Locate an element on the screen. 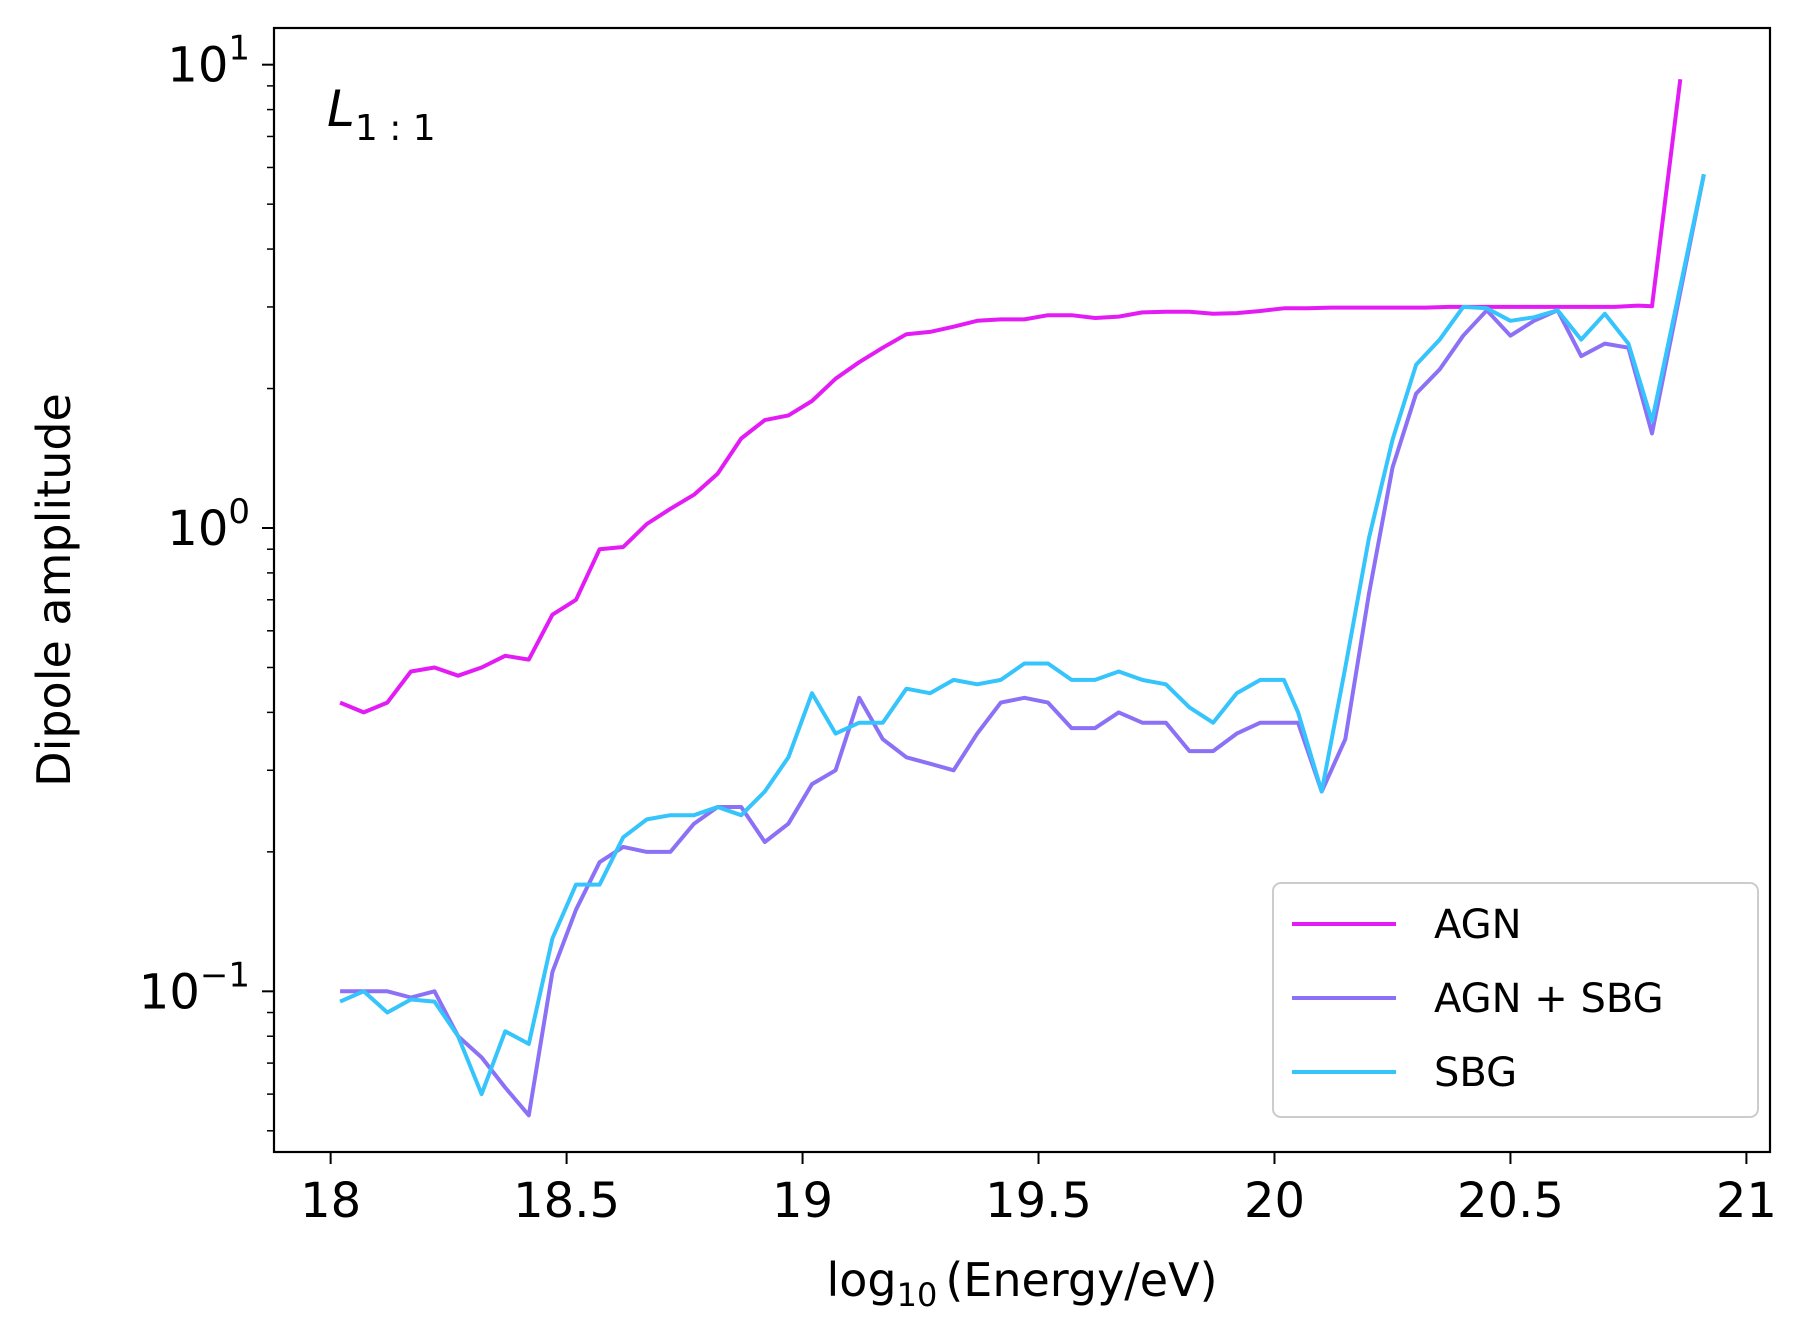 The width and height of the screenshot is (1801, 1336). y-axis: 10⁻¹ 10⁰ 10¹ is located at coordinates (206, 580).